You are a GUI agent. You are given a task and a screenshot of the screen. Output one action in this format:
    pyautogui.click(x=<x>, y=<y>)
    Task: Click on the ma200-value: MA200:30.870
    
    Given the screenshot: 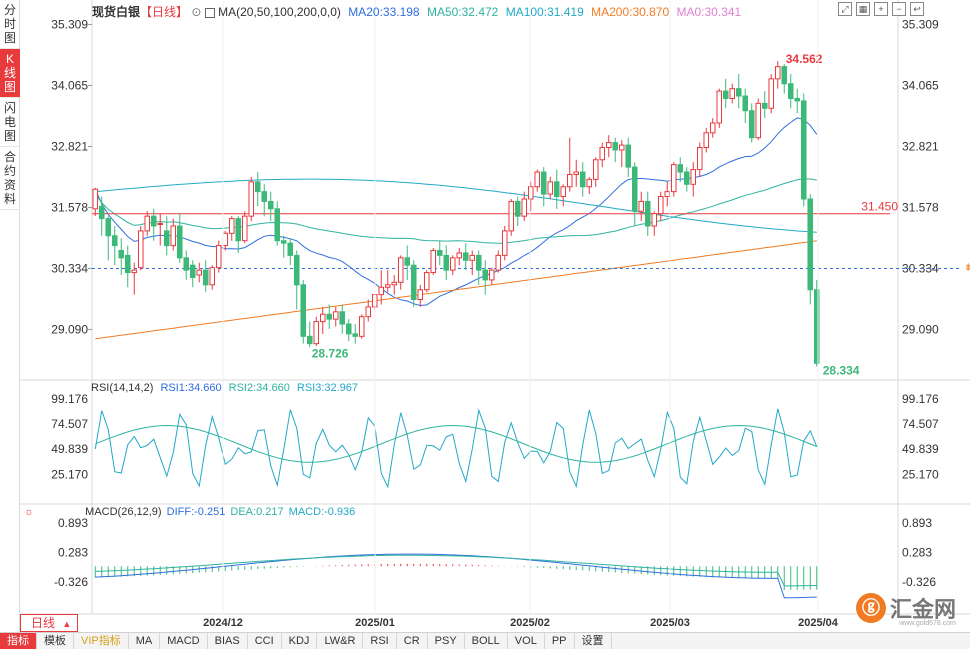 What is the action you would take?
    pyautogui.click(x=630, y=12)
    